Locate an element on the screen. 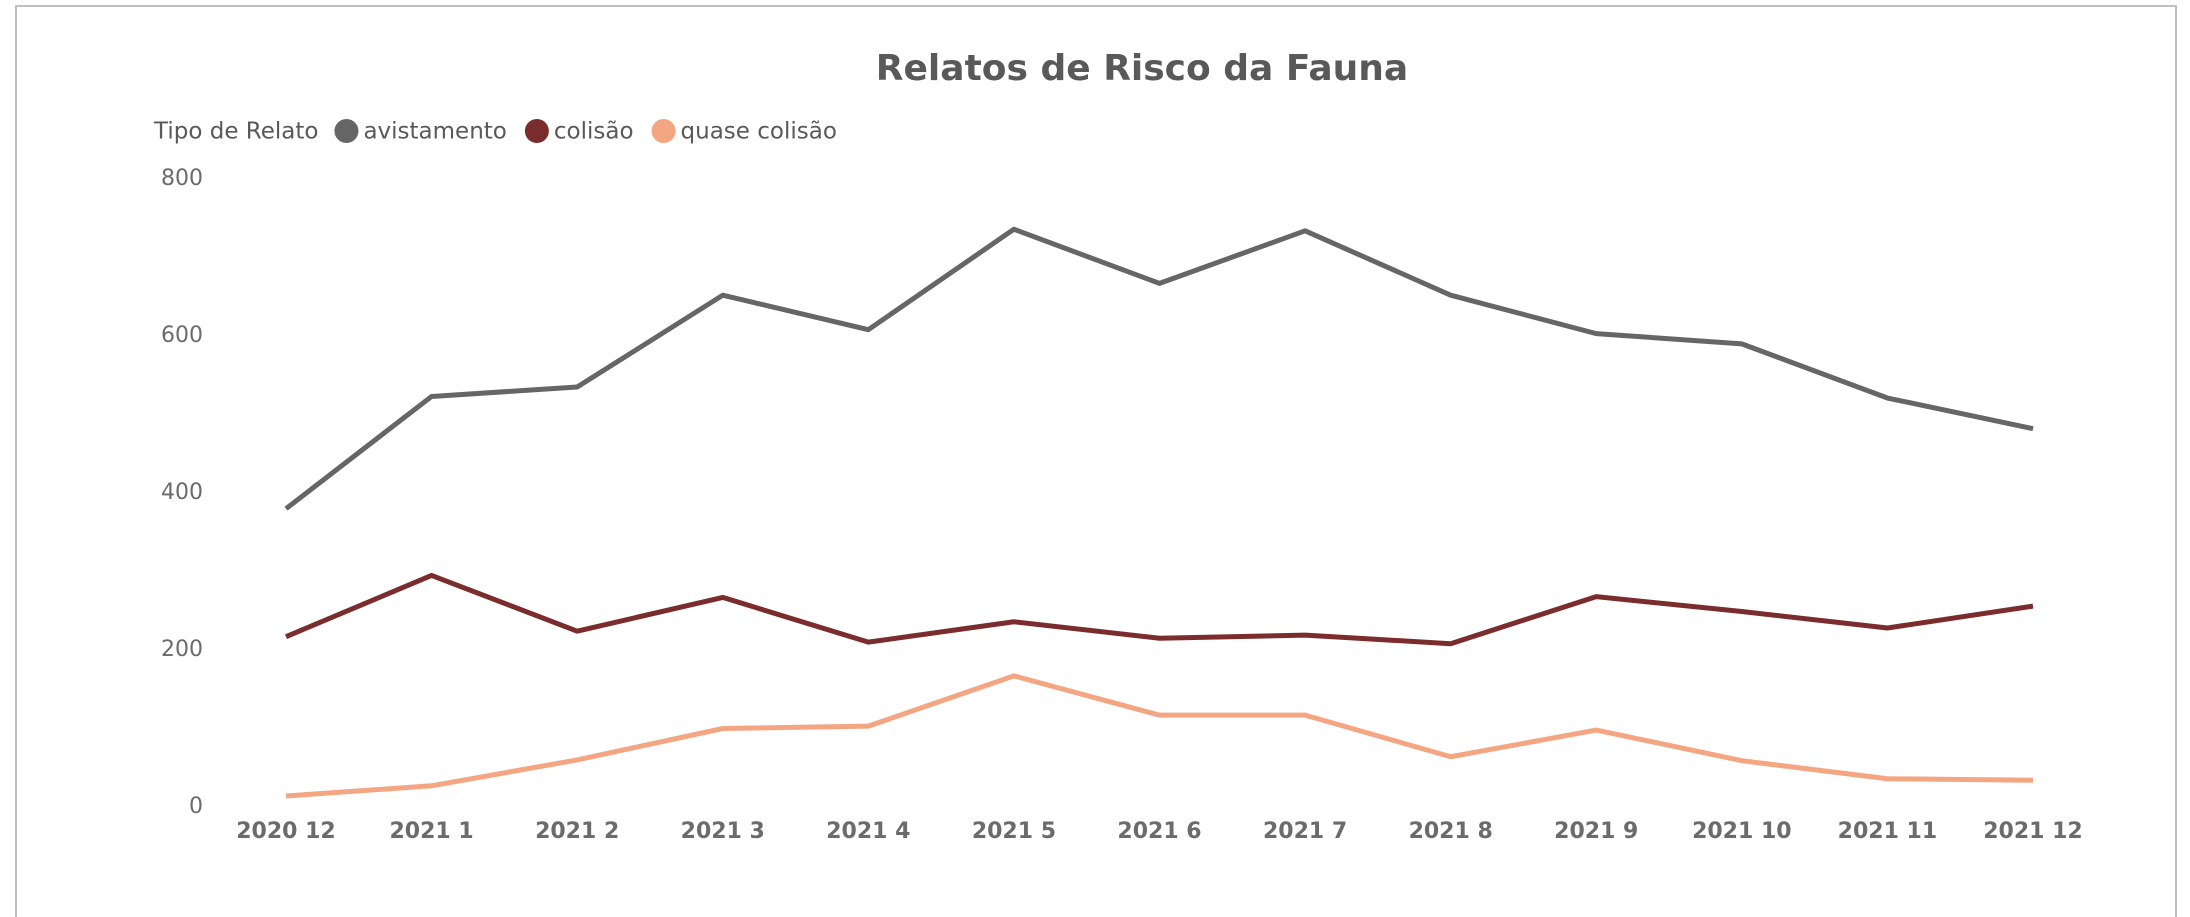 The image size is (2190, 917). x-tick-label: 2021 9 is located at coordinates (1596, 831).